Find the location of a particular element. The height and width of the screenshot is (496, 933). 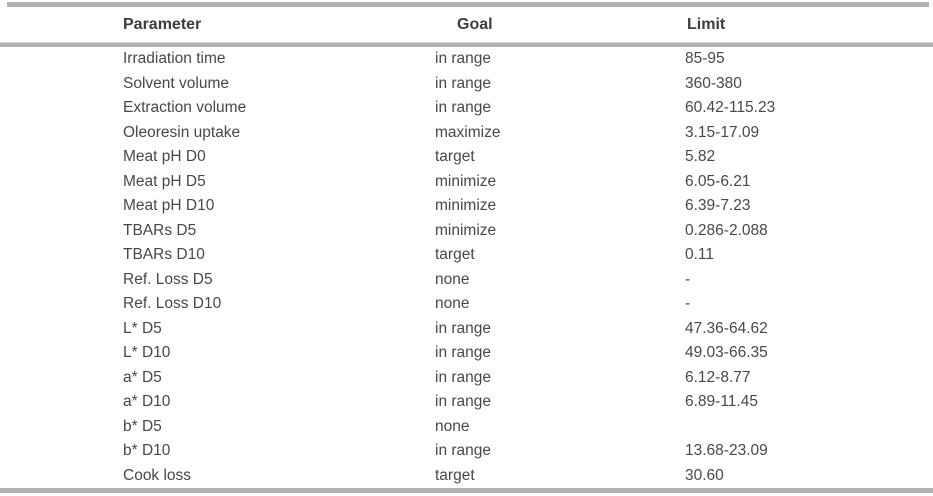

cell-parameter: Cook loss is located at coordinates (157, 475).